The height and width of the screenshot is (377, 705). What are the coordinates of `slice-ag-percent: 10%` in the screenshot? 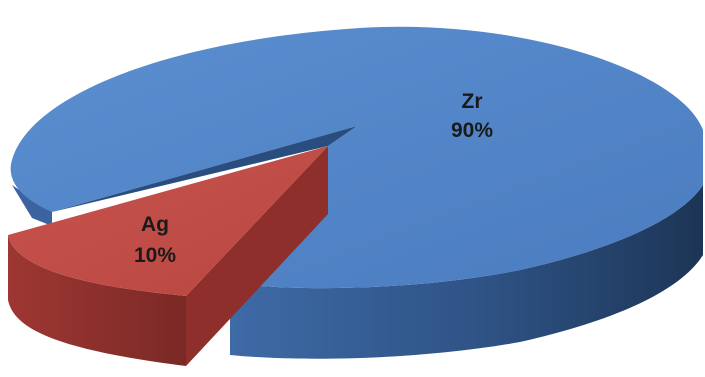 It's located at (155, 255).